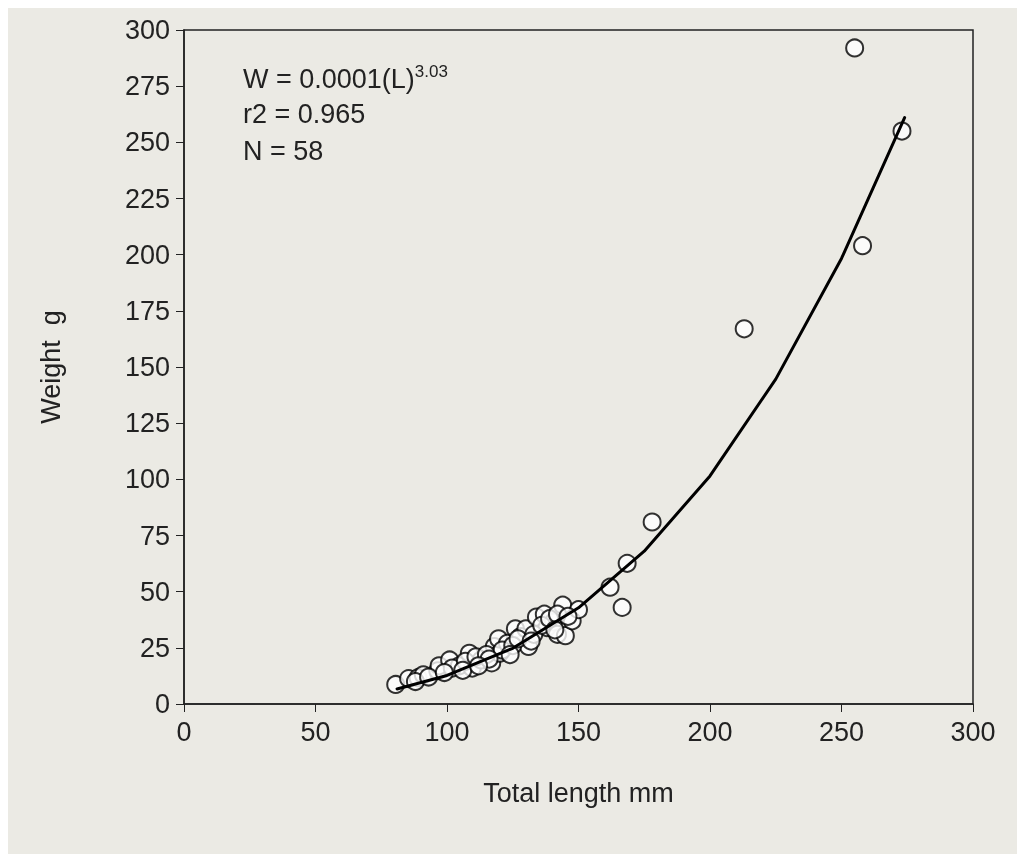 This screenshot has width=1025, height=862. What do you see at coordinates (973, 731) in the screenshot?
I see `x-tick-label: 300` at bounding box center [973, 731].